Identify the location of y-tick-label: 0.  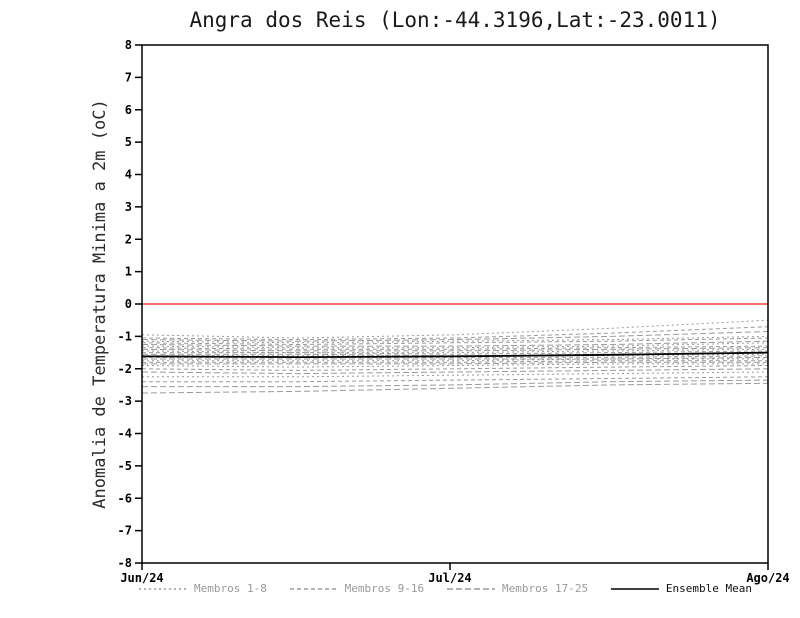
(128, 304).